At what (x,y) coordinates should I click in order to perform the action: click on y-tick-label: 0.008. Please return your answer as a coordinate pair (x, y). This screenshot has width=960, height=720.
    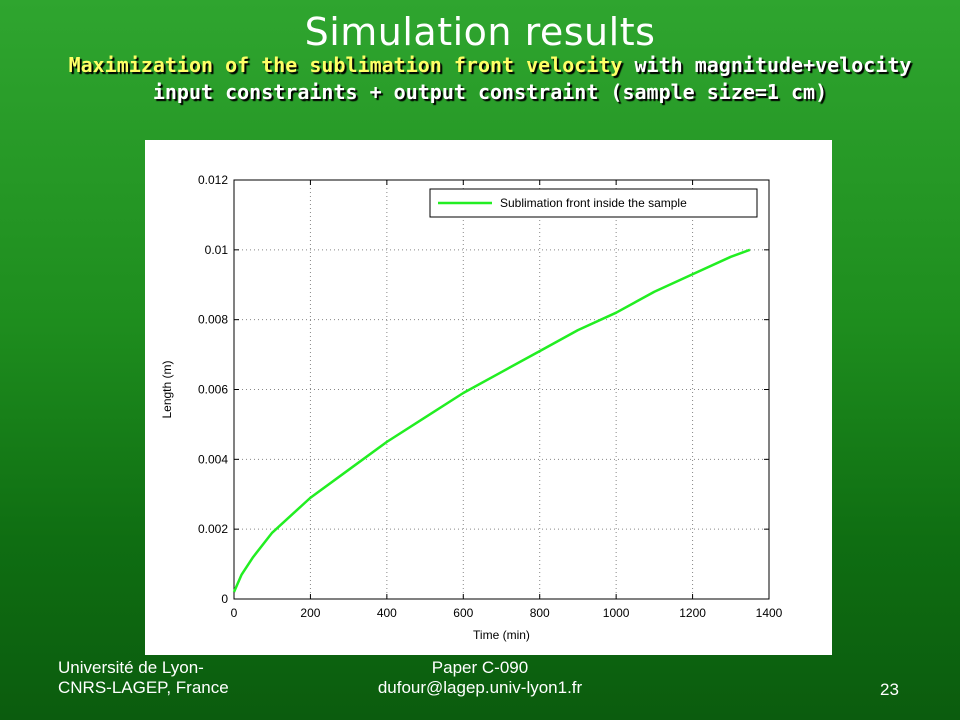
    Looking at the image, I should click on (213, 320).